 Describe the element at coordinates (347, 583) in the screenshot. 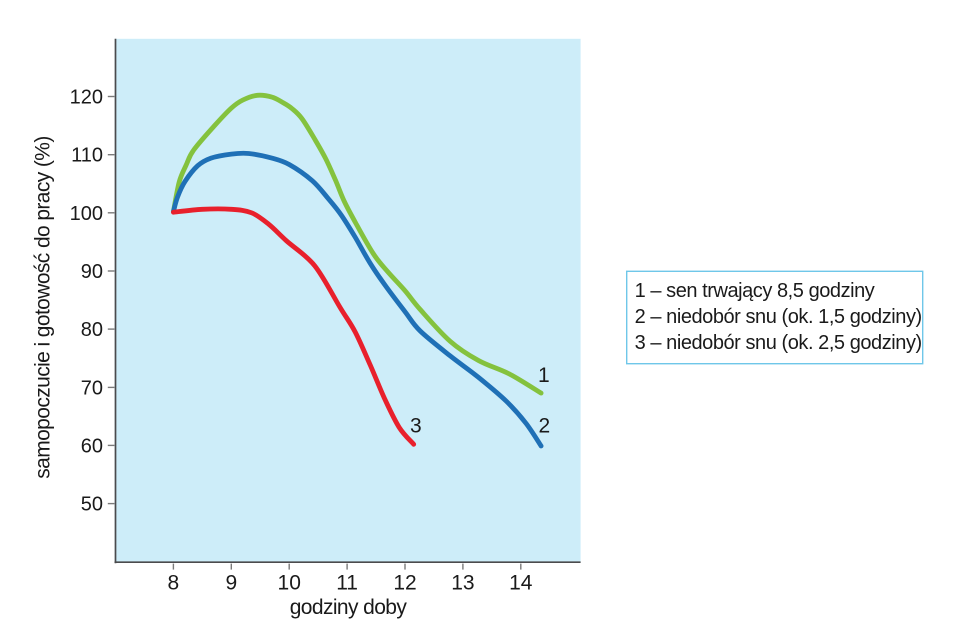

I see `svg-text: 11` at that location.